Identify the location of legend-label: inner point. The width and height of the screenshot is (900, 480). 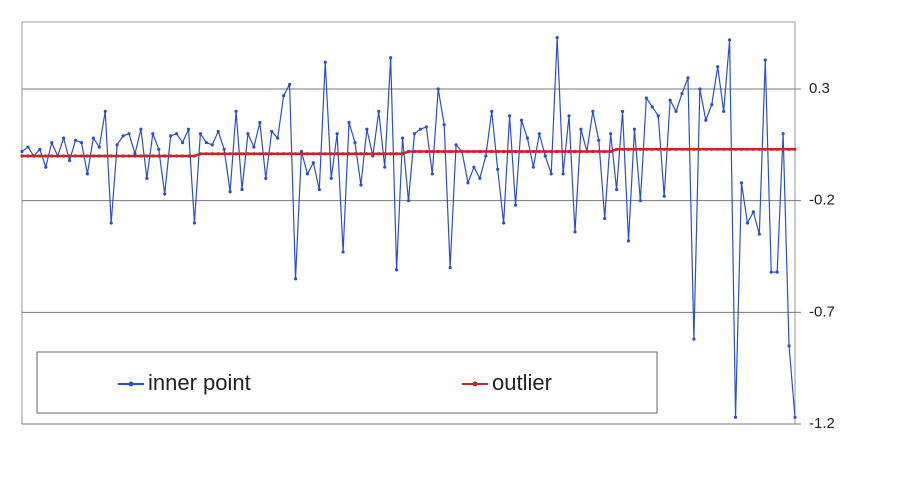
(199, 382).